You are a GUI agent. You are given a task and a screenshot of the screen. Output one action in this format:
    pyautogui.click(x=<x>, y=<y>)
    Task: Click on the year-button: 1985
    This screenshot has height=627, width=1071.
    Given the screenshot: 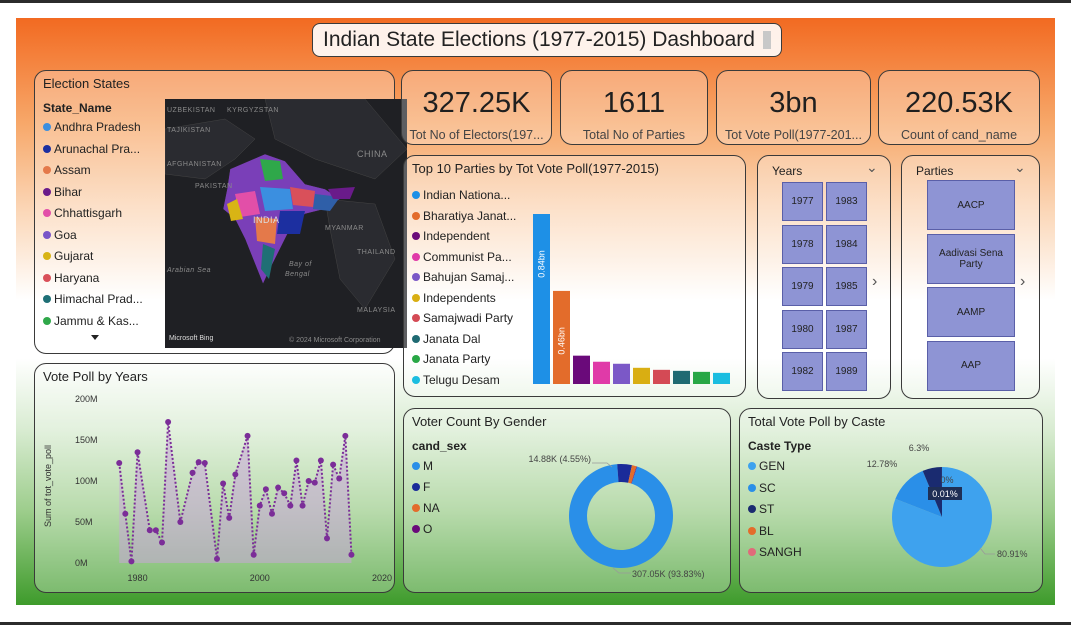 What is the action you would take?
    pyautogui.click(x=846, y=286)
    